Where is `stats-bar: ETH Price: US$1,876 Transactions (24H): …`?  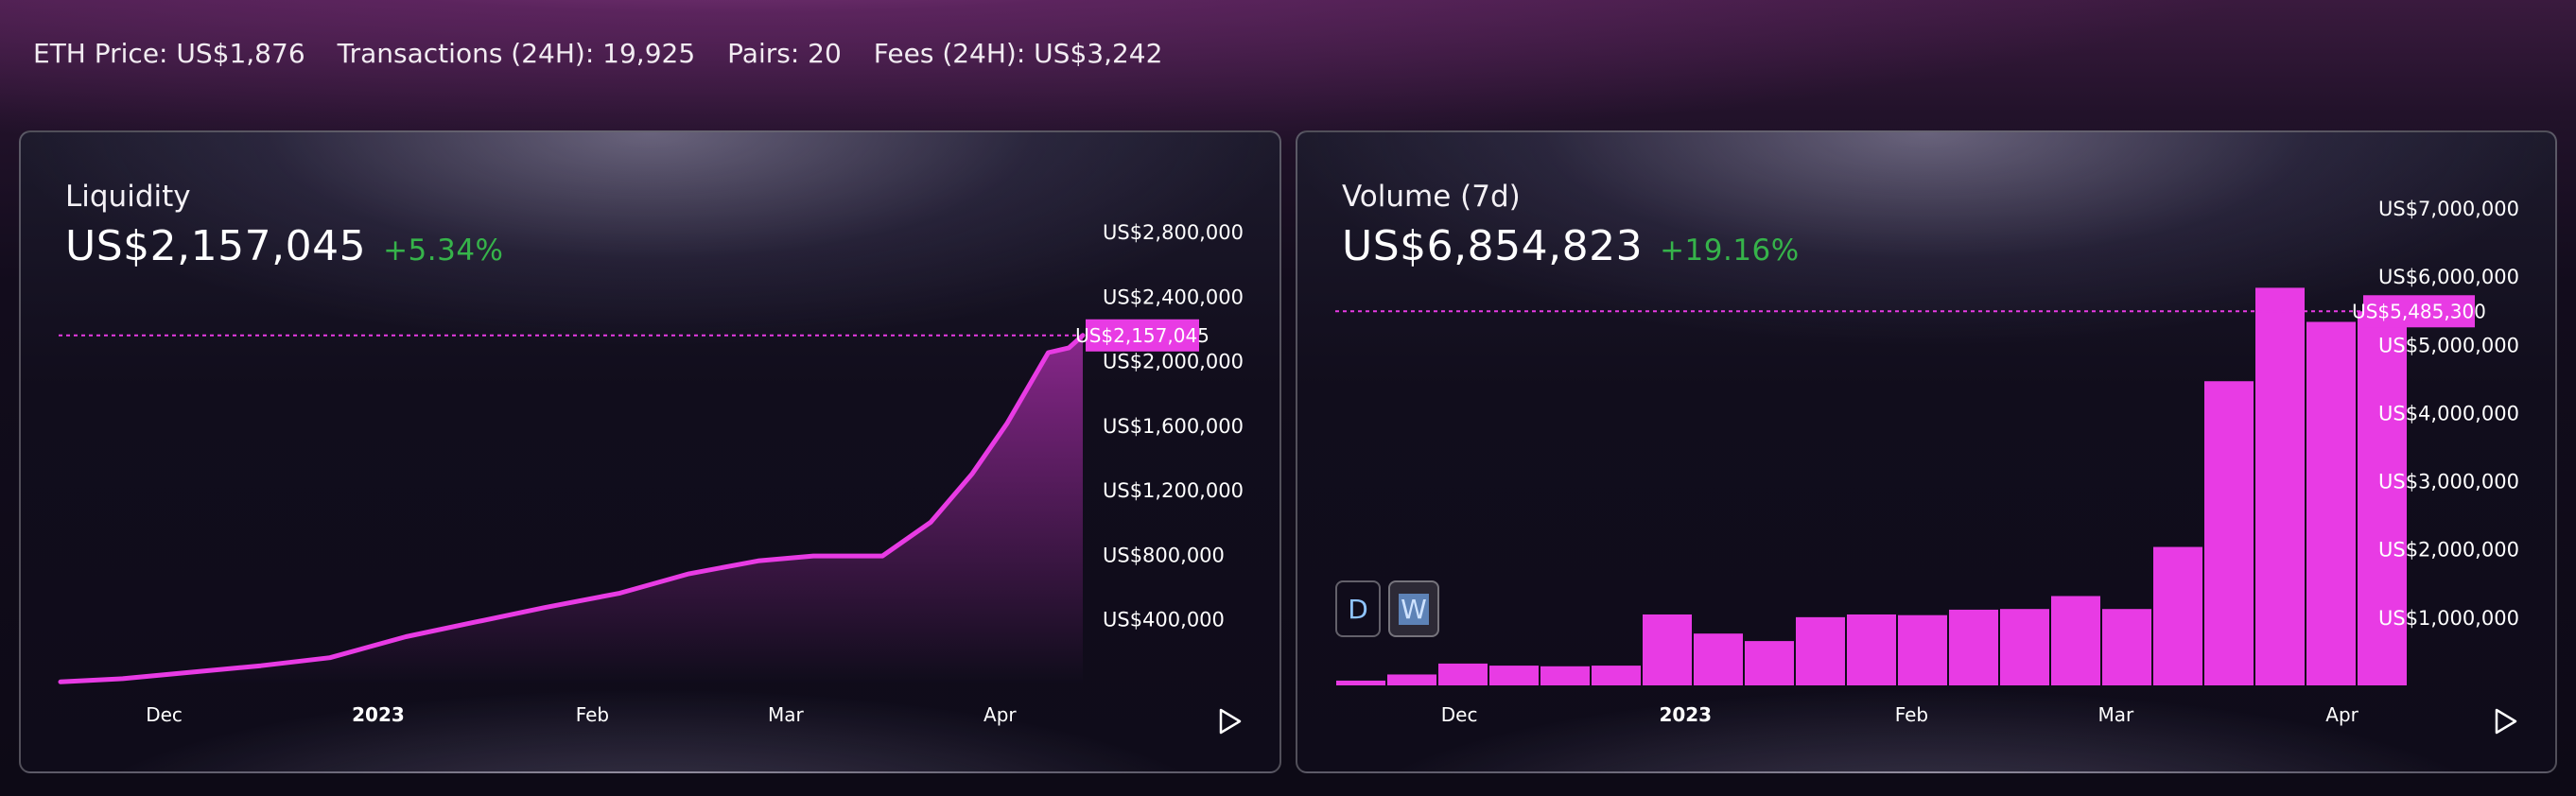
stats-bar: ETH Price: US$1,876 Transactions (24H): … is located at coordinates (613, 53).